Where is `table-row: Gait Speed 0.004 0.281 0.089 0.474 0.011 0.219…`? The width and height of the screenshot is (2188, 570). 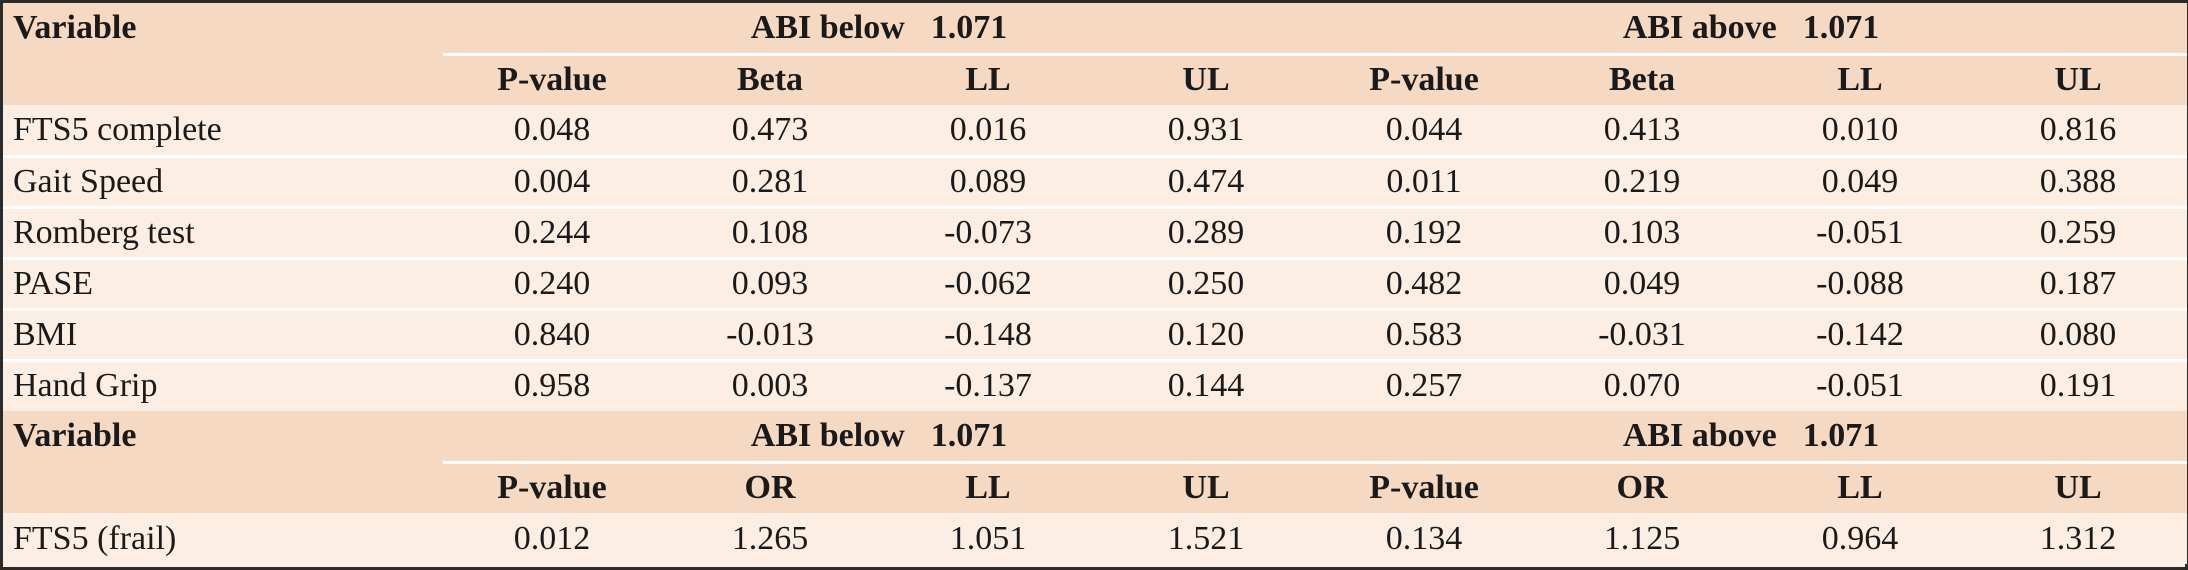 table-row: Gait Speed 0.004 0.281 0.089 0.474 0.011 0.219… is located at coordinates (1095, 180).